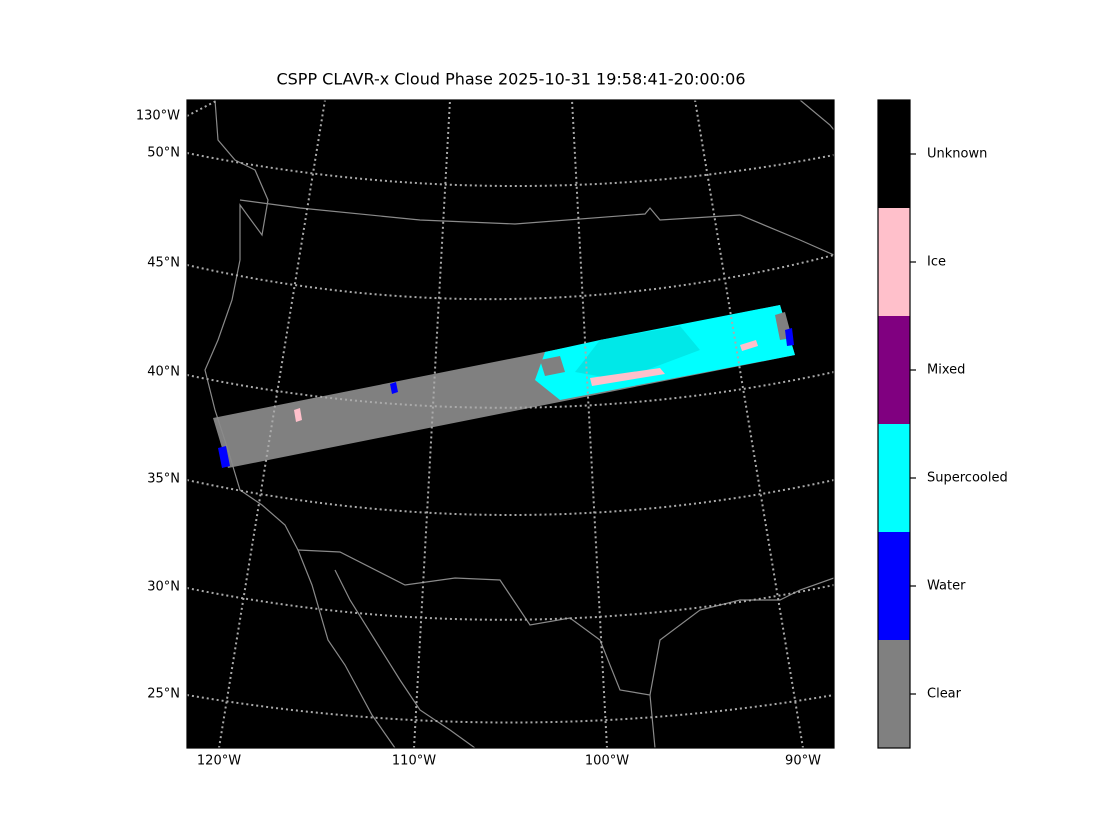 This screenshot has height=840, width=1120. What do you see at coordinates (944, 694) in the screenshot?
I see `colorbar-label: Clear` at bounding box center [944, 694].